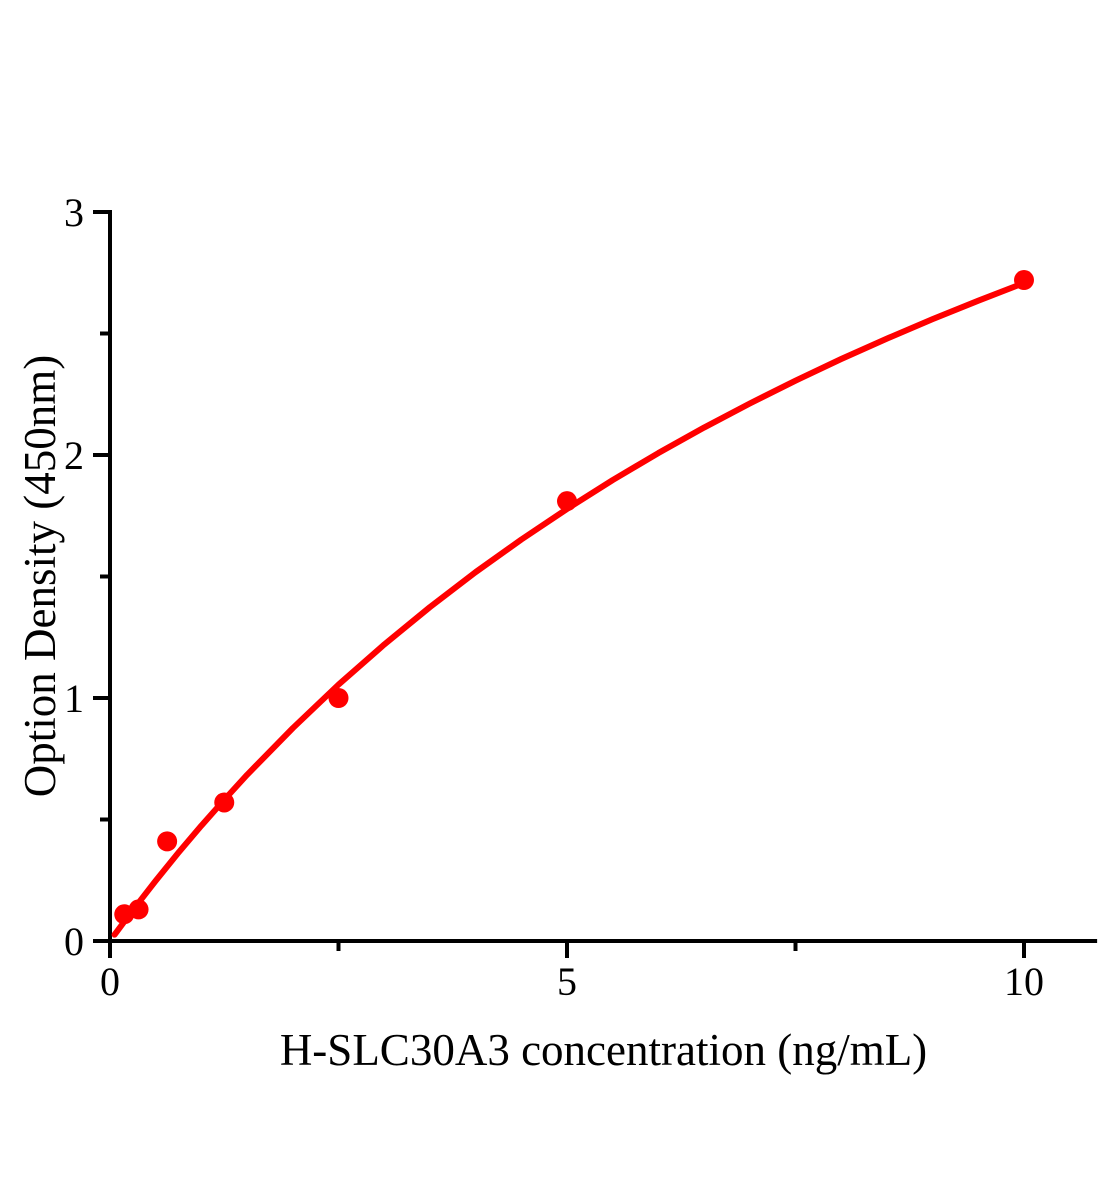  What do you see at coordinates (74, 212) in the screenshot?
I see `y-tick-label: 3` at bounding box center [74, 212].